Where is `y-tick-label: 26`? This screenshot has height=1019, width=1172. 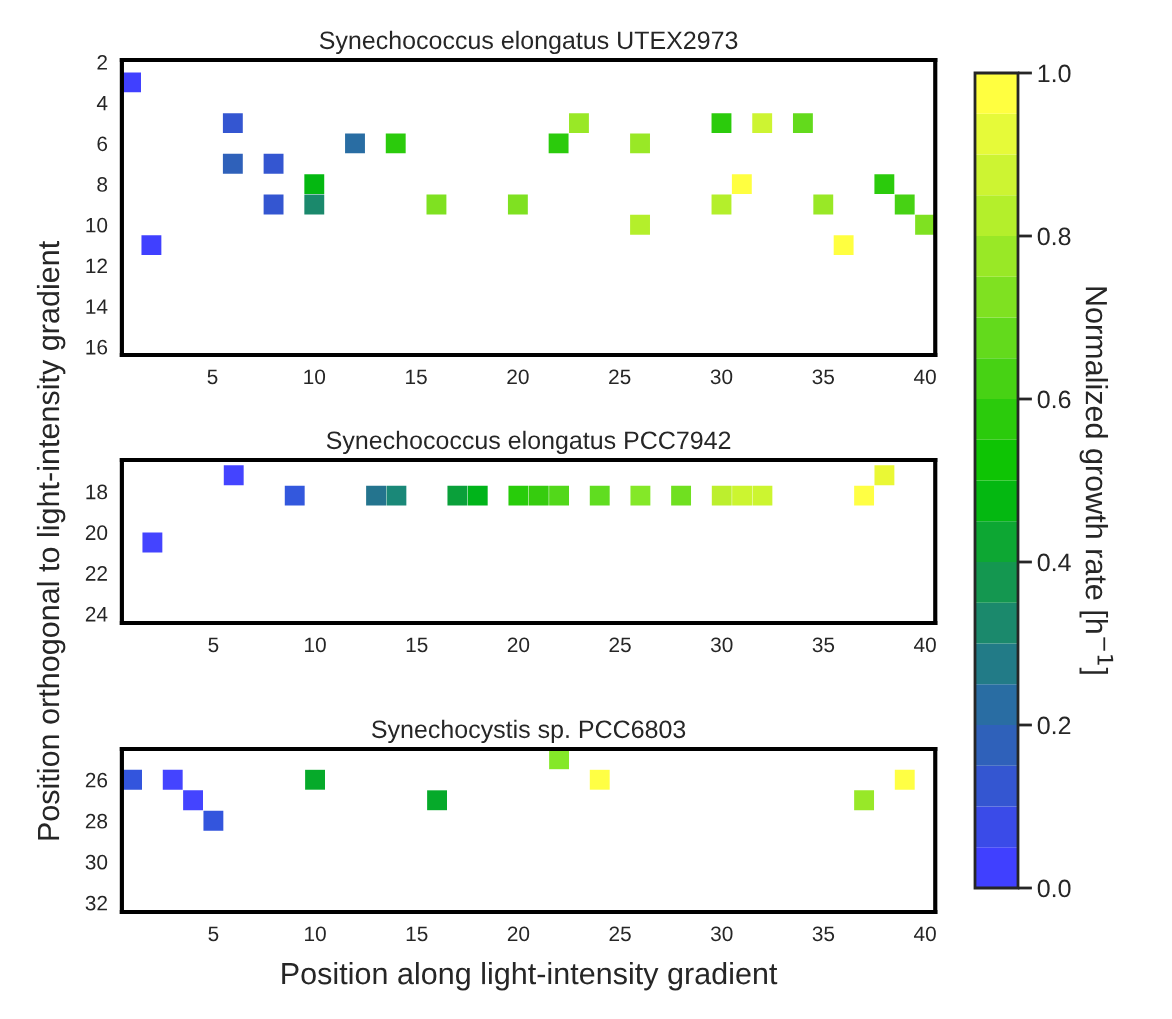 y-tick-label: 26 is located at coordinates (96, 780).